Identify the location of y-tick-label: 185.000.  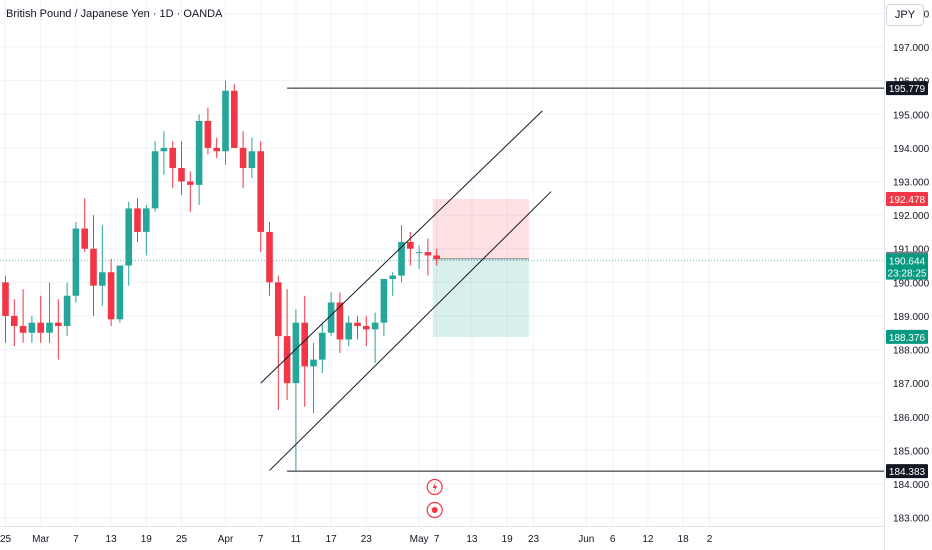
(911, 451).